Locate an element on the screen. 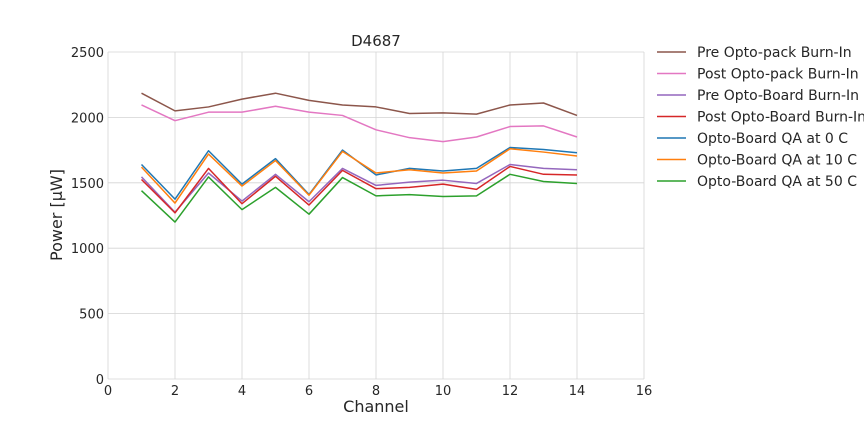 This screenshot has height=432, width=864. y-axis-label: Power [μW] is located at coordinates (56, 215).